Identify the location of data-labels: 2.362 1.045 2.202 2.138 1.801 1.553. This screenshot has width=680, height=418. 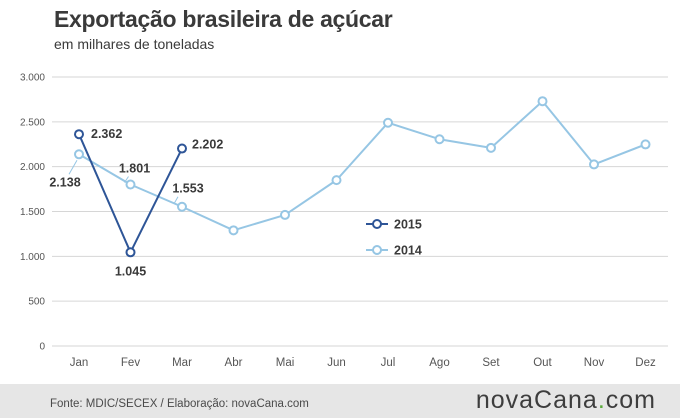
(136, 202).